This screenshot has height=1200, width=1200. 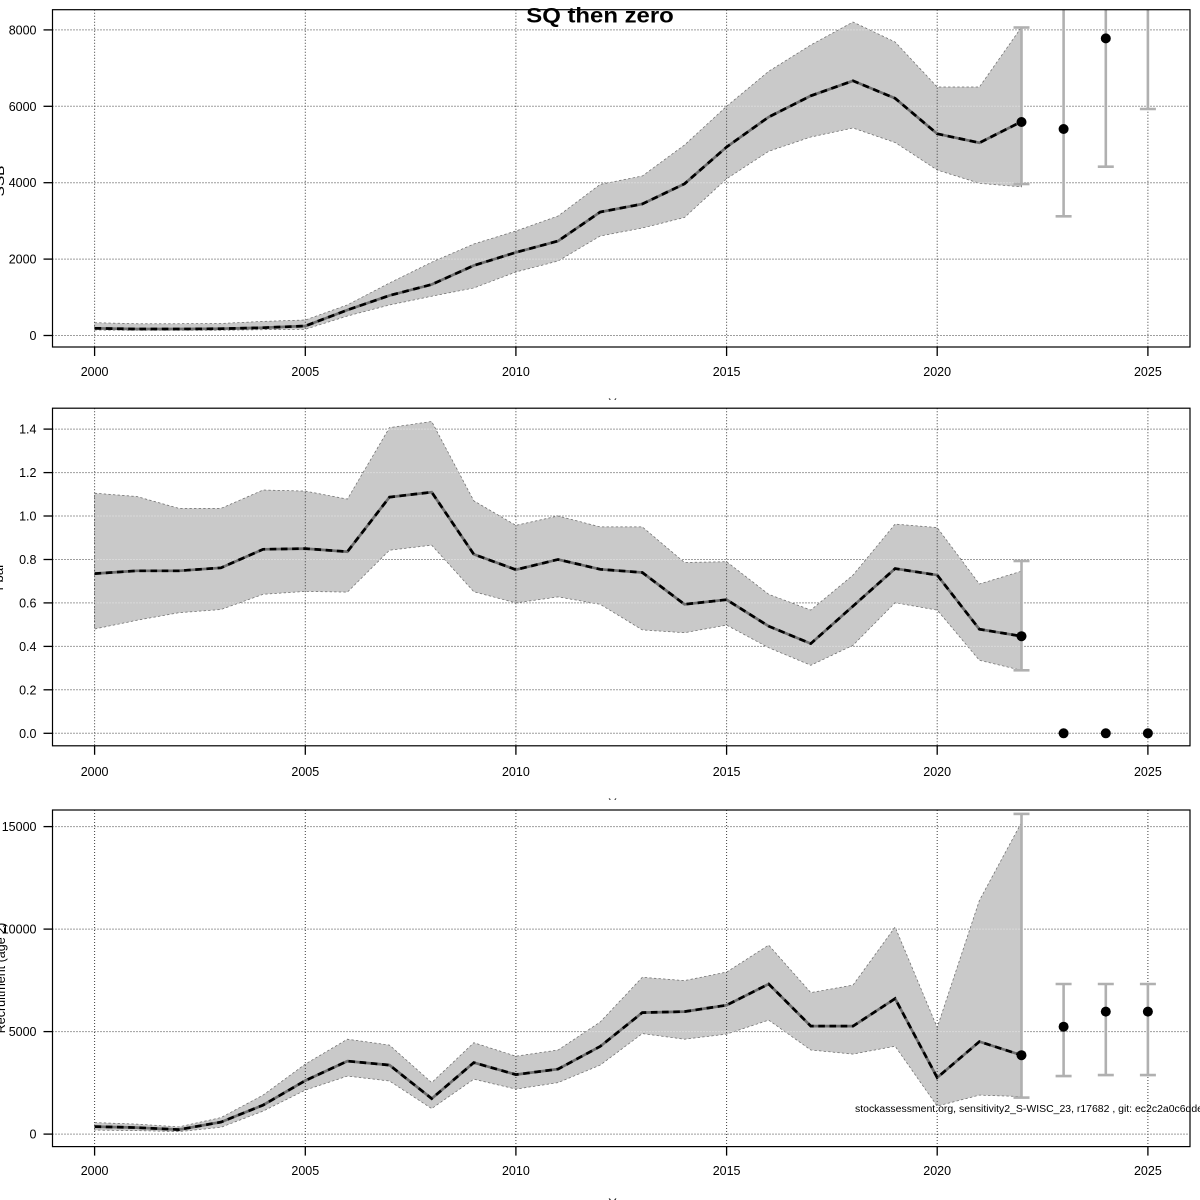 What do you see at coordinates (3, 181) in the screenshot?
I see `svg-text: SSB` at bounding box center [3, 181].